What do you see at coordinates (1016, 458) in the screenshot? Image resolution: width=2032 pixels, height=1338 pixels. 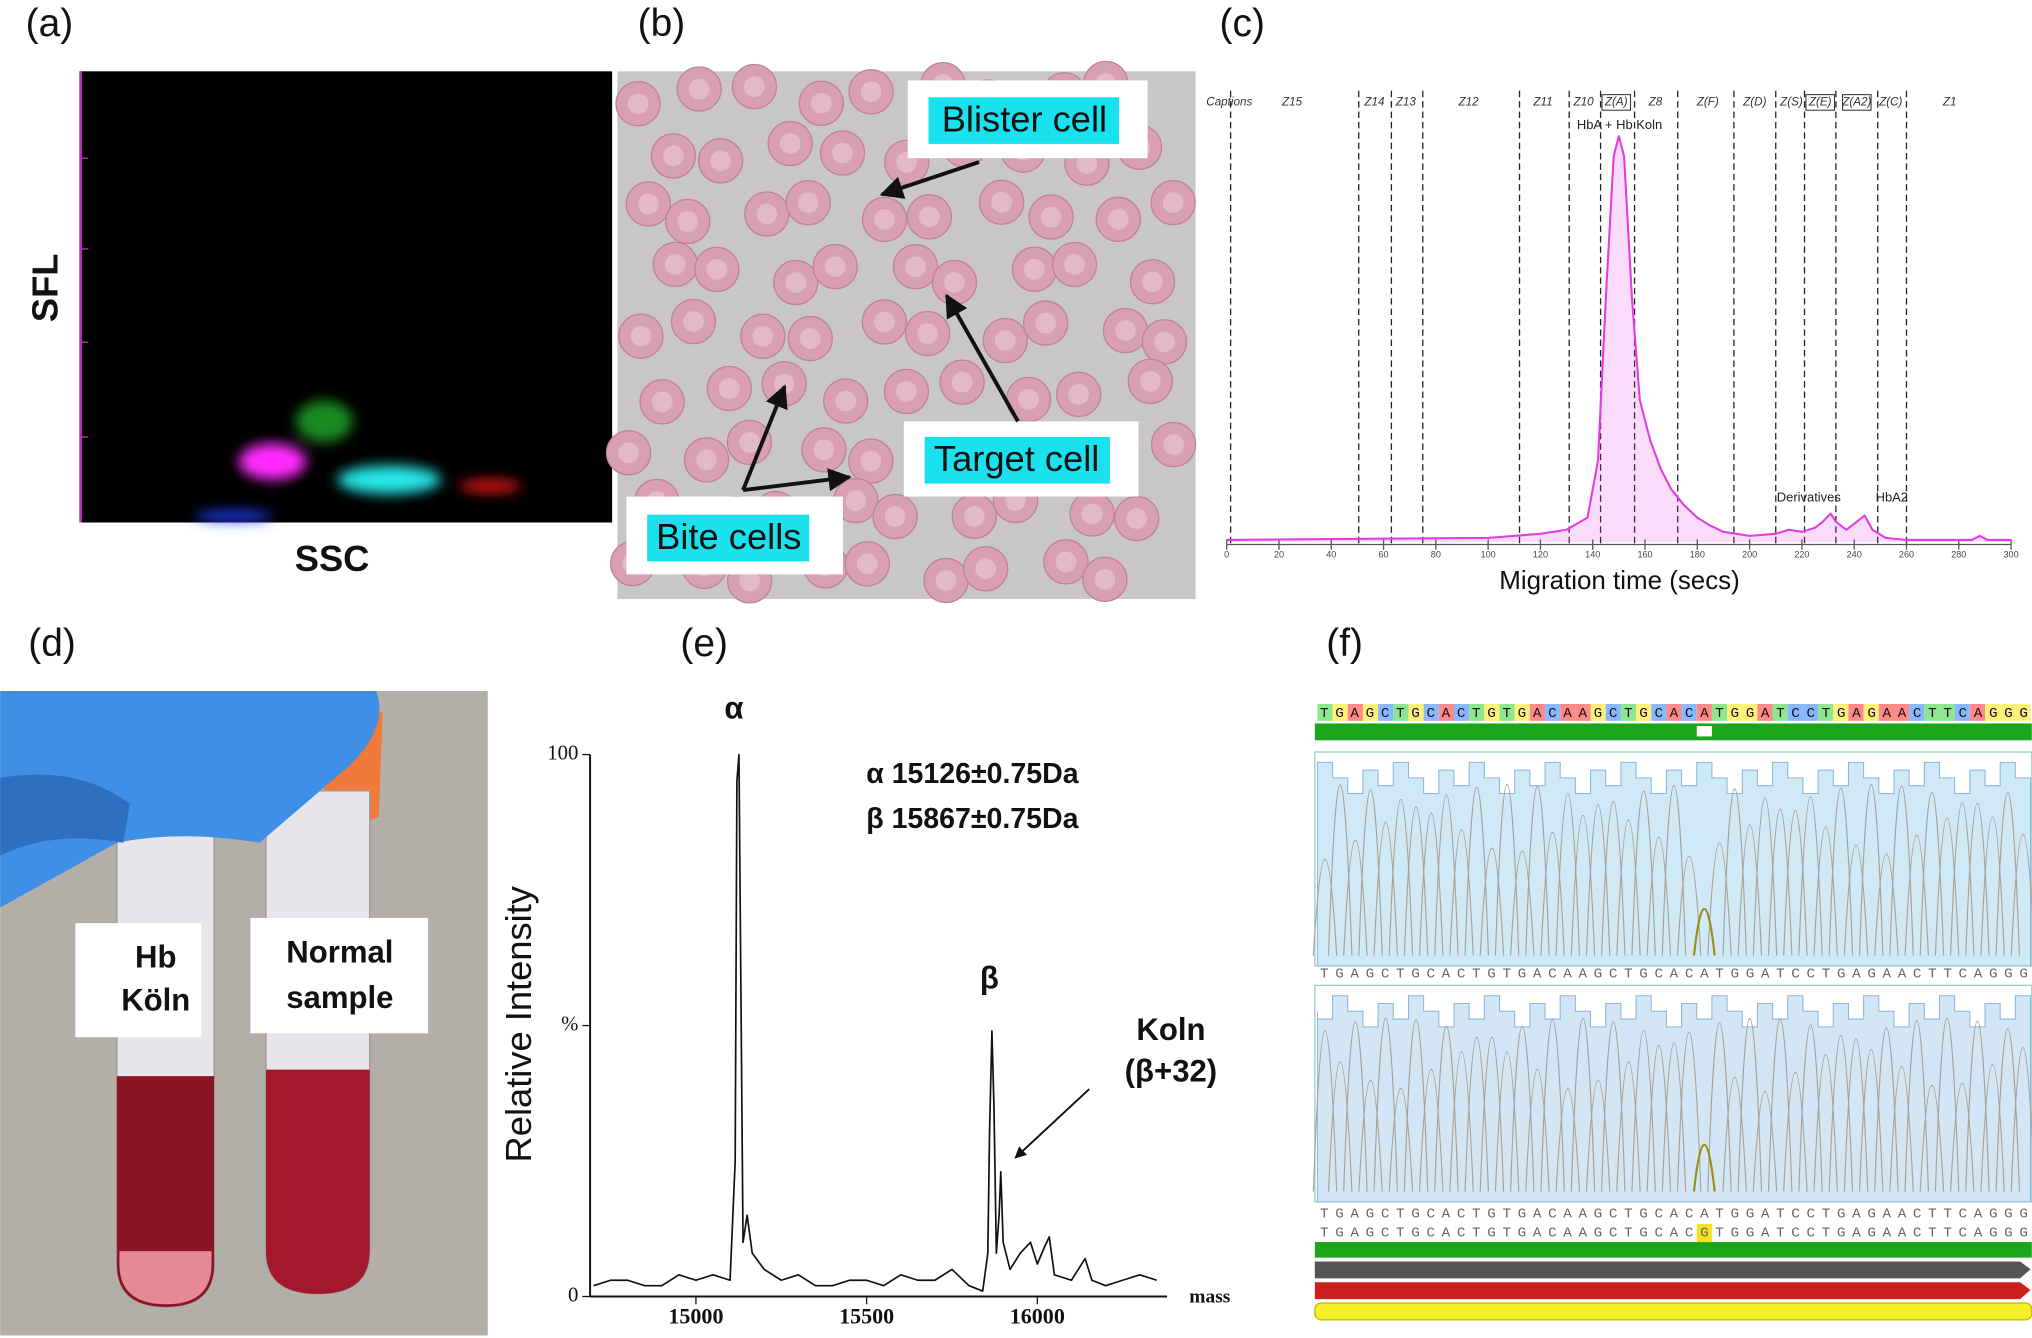 I see `annotation: Target cell` at bounding box center [1016, 458].